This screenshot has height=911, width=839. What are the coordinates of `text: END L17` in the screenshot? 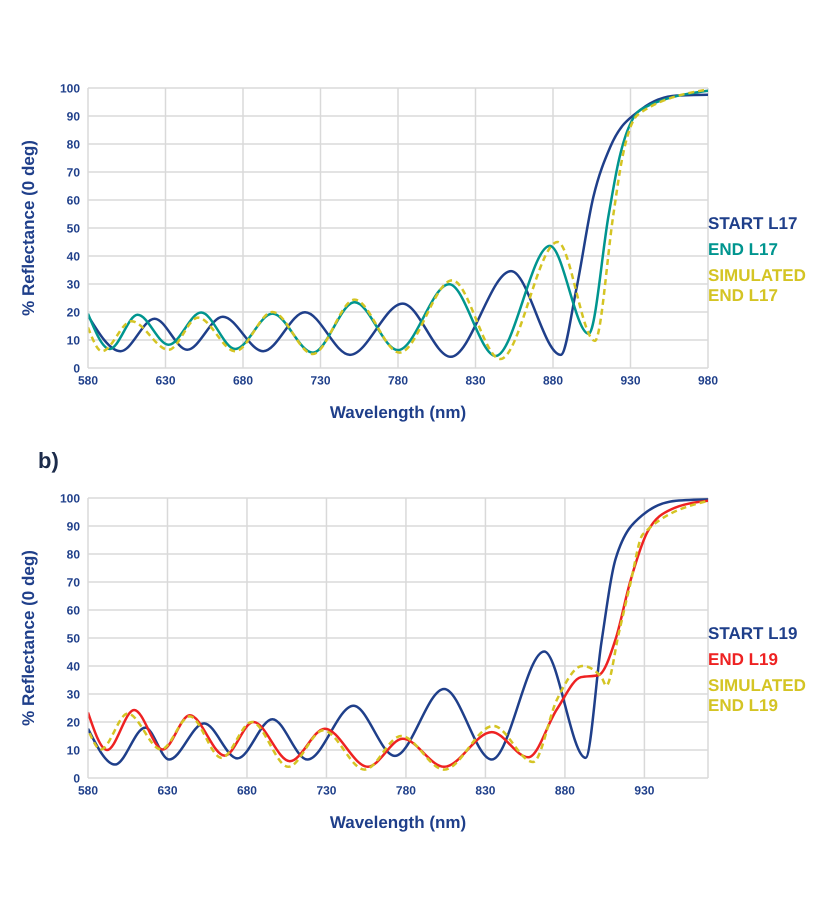 It's located at (743, 250).